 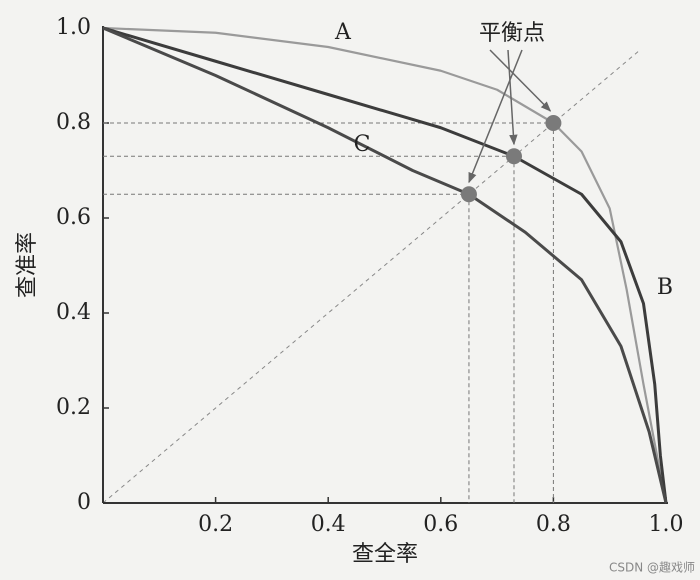 What do you see at coordinates (84, 502) in the screenshot?
I see `y-tick-label: 0` at bounding box center [84, 502].